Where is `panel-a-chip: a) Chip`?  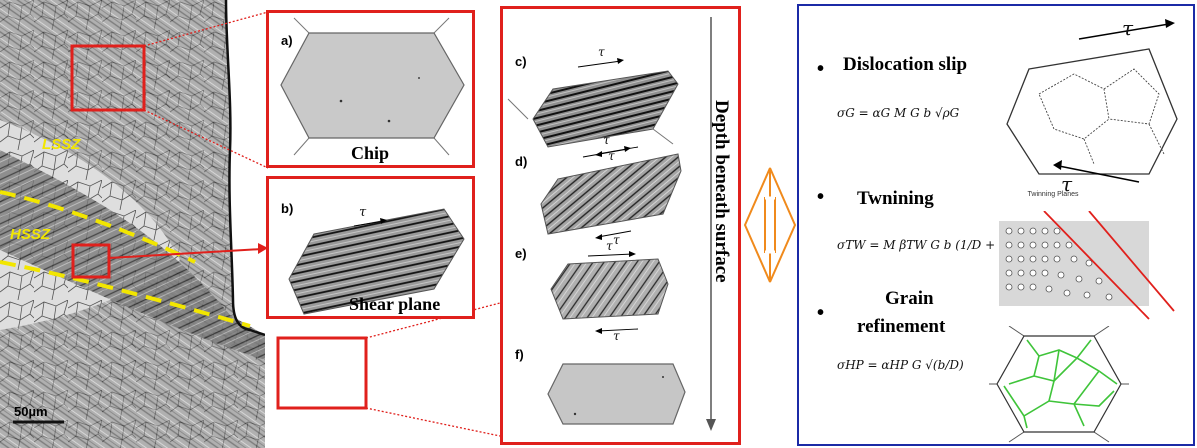
panel-a-chip: a) Chip is located at coordinates (370, 89).